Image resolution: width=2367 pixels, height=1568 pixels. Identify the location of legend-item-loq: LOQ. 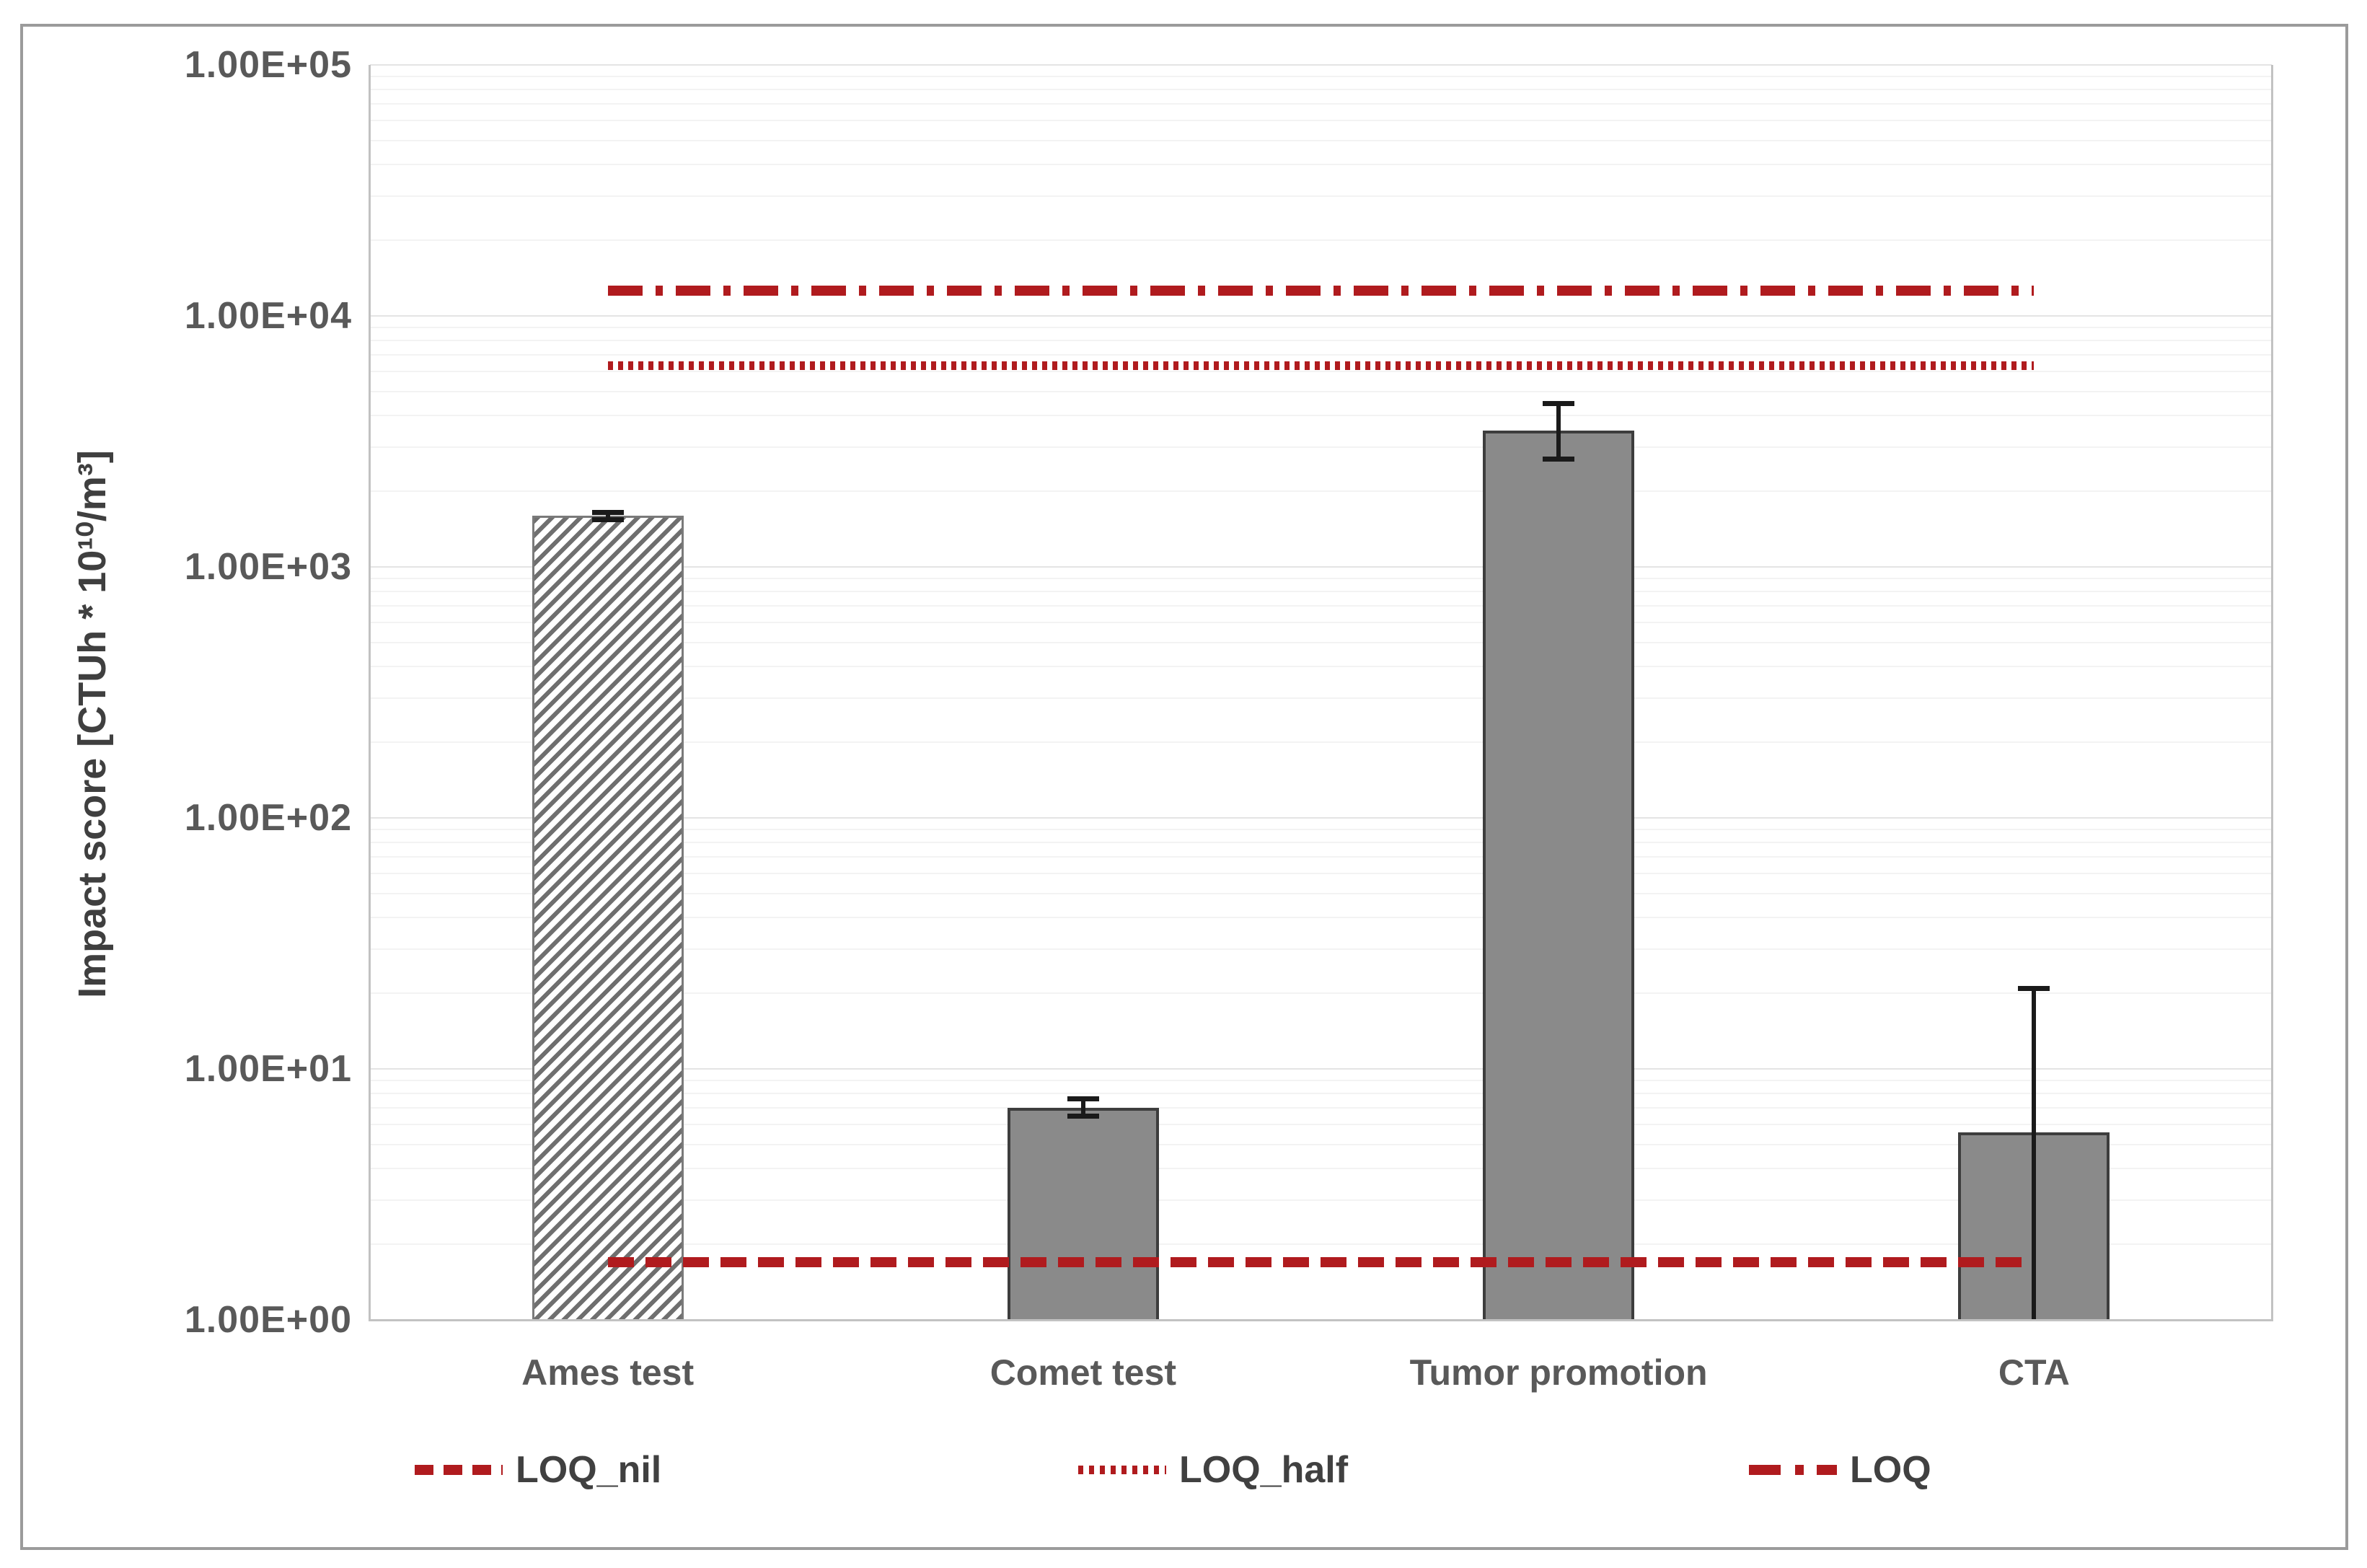
(1840, 1470).